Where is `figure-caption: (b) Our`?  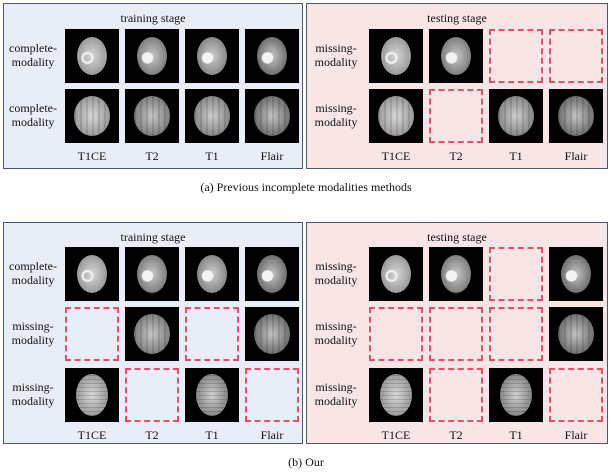
figure-caption: (b) Our is located at coordinates (306, 462).